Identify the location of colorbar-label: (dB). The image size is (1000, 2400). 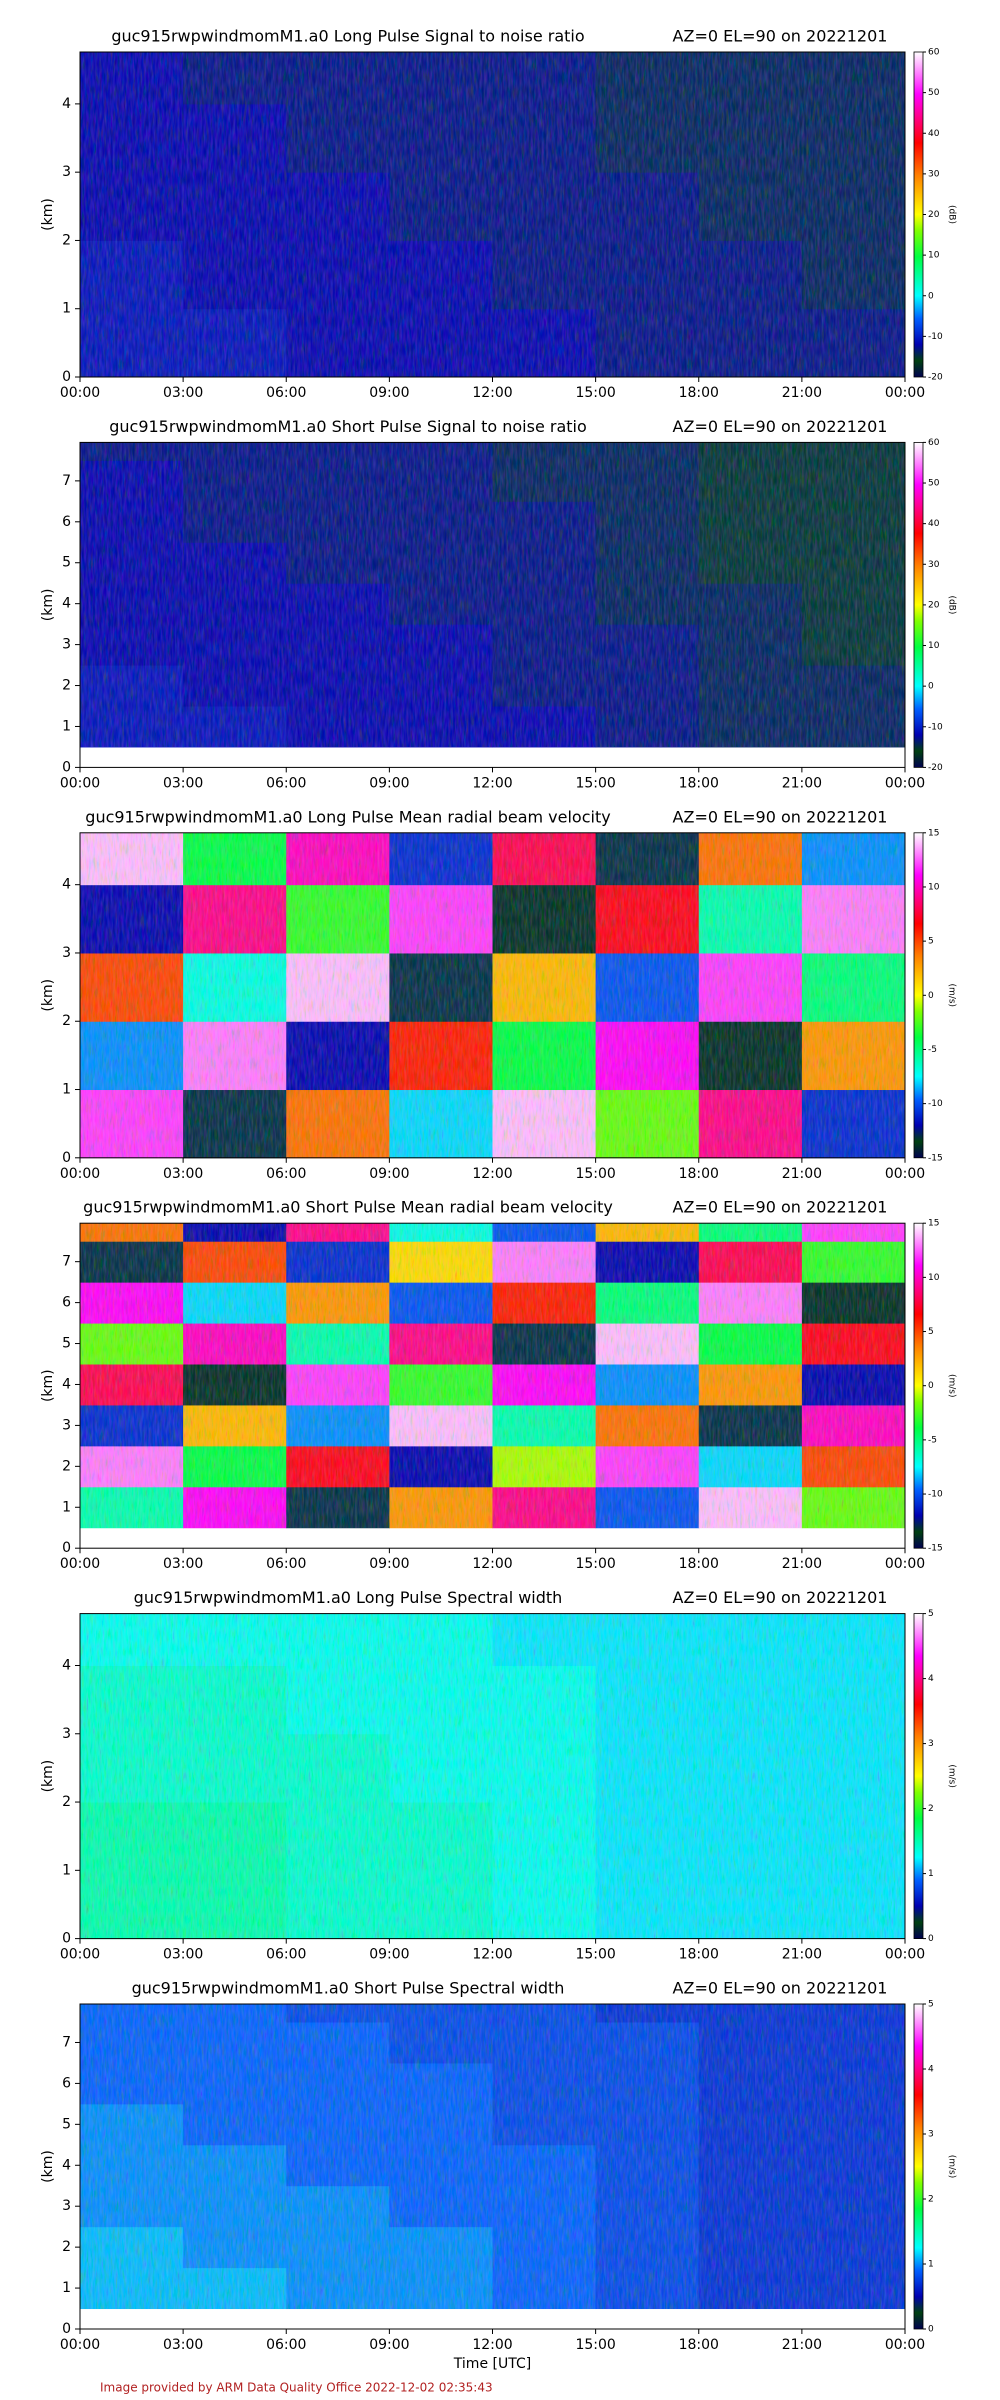
(952, 214).